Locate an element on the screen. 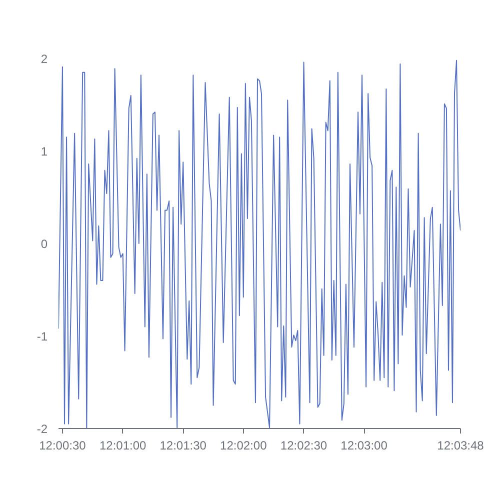 This screenshot has width=500, height=500. x-tick-label: 12:01:30 is located at coordinates (183, 445).